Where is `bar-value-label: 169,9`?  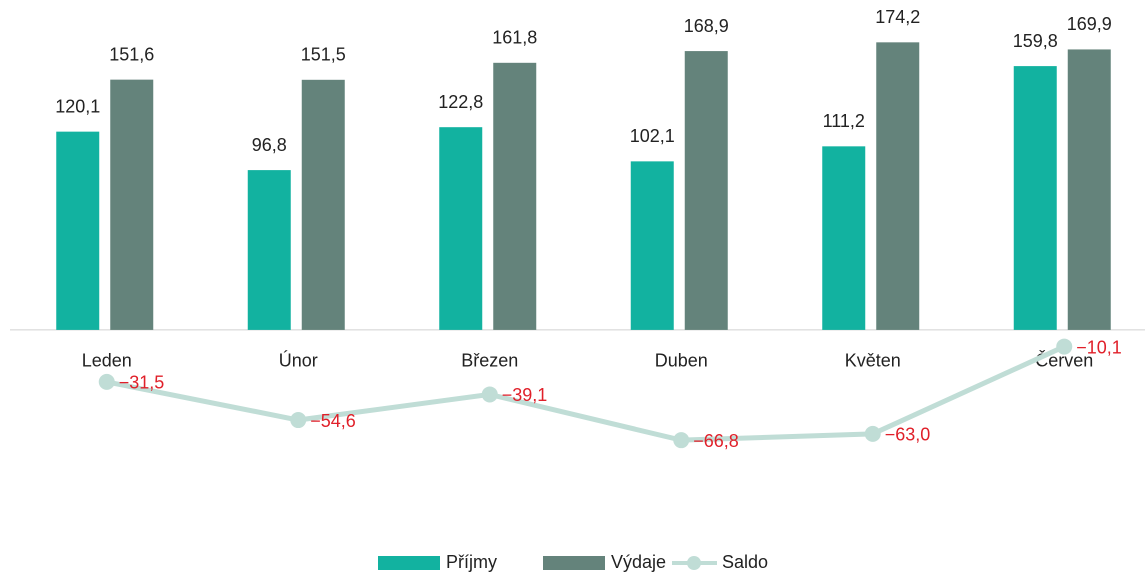 bar-value-label: 169,9 is located at coordinates (1089, 24).